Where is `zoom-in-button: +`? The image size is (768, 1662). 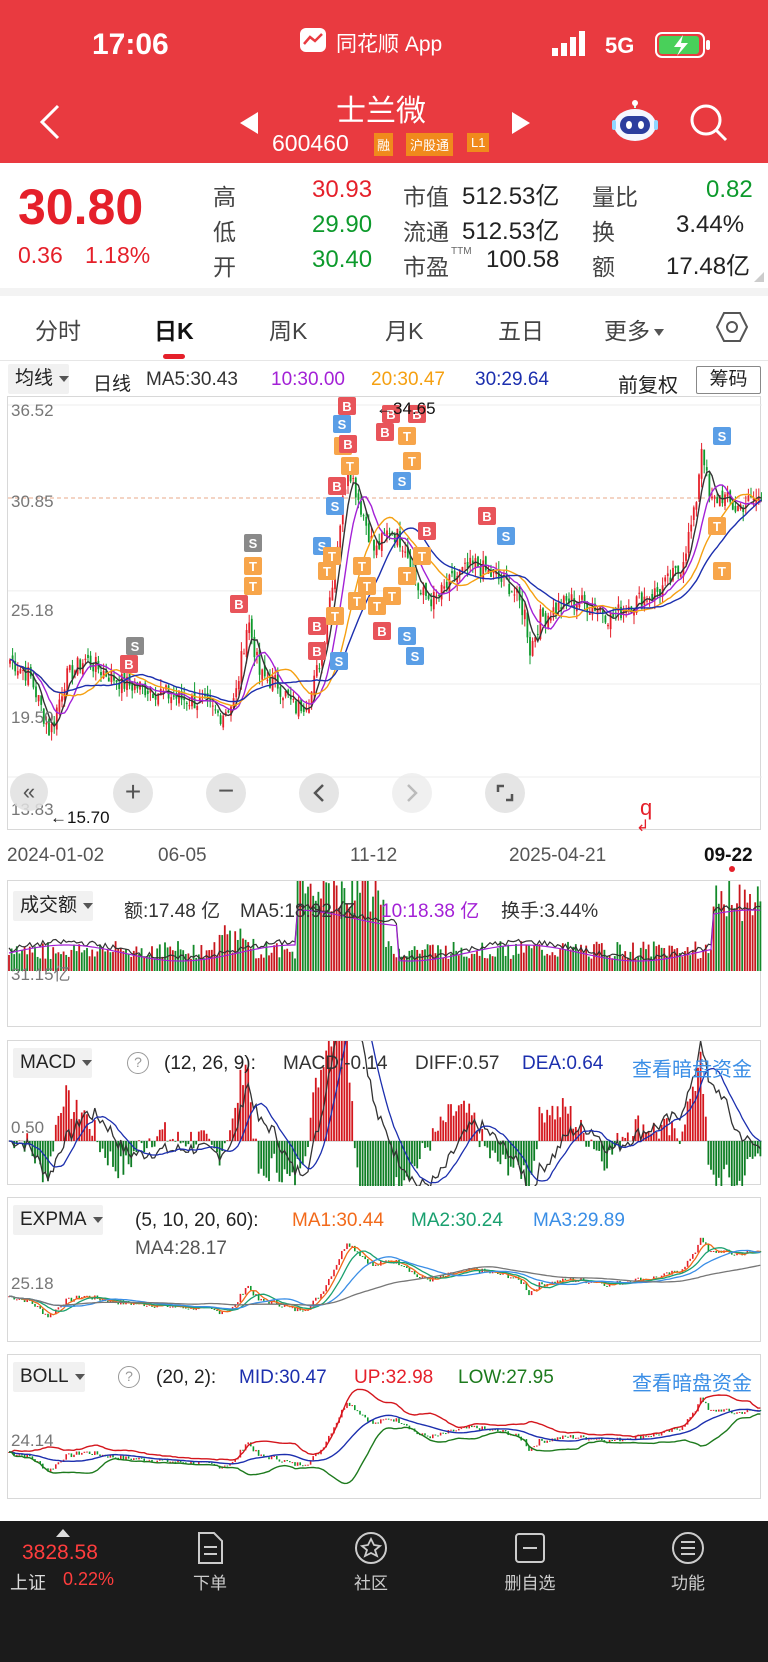 zoom-in-button: + is located at coordinates (133, 793).